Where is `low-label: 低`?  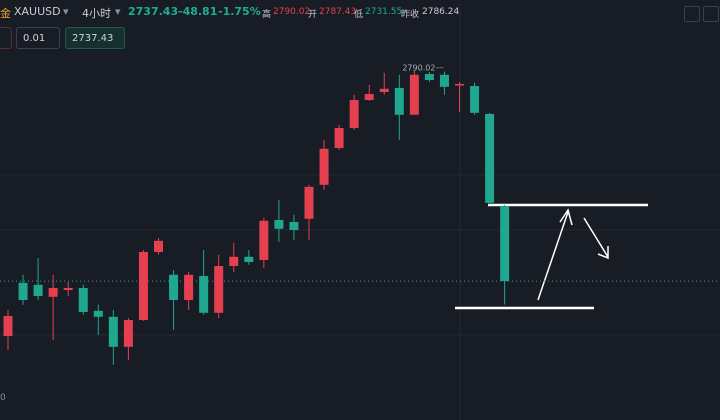
low-label: 低 is located at coordinates (359, 15).